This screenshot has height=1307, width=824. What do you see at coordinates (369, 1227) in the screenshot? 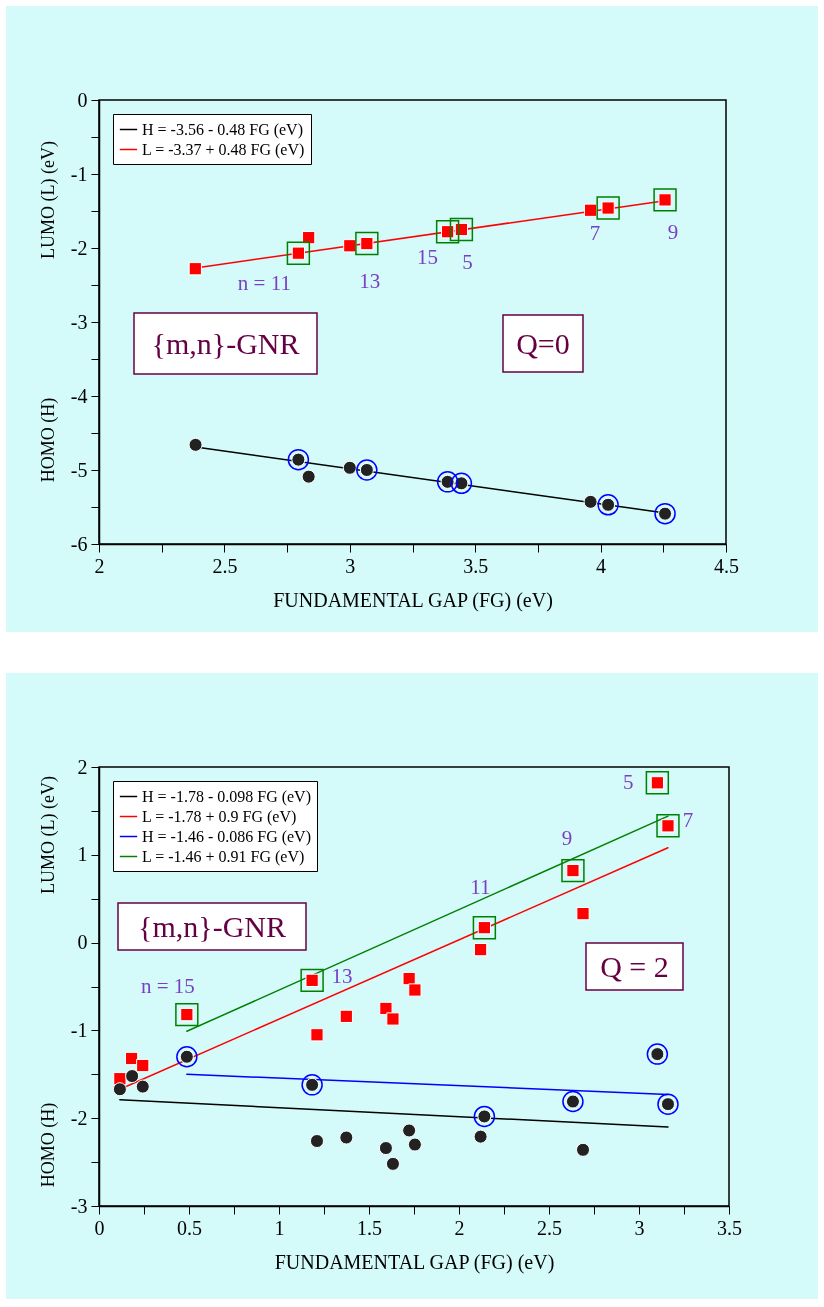
I see `x-tick-label: 1.5` at bounding box center [369, 1227].